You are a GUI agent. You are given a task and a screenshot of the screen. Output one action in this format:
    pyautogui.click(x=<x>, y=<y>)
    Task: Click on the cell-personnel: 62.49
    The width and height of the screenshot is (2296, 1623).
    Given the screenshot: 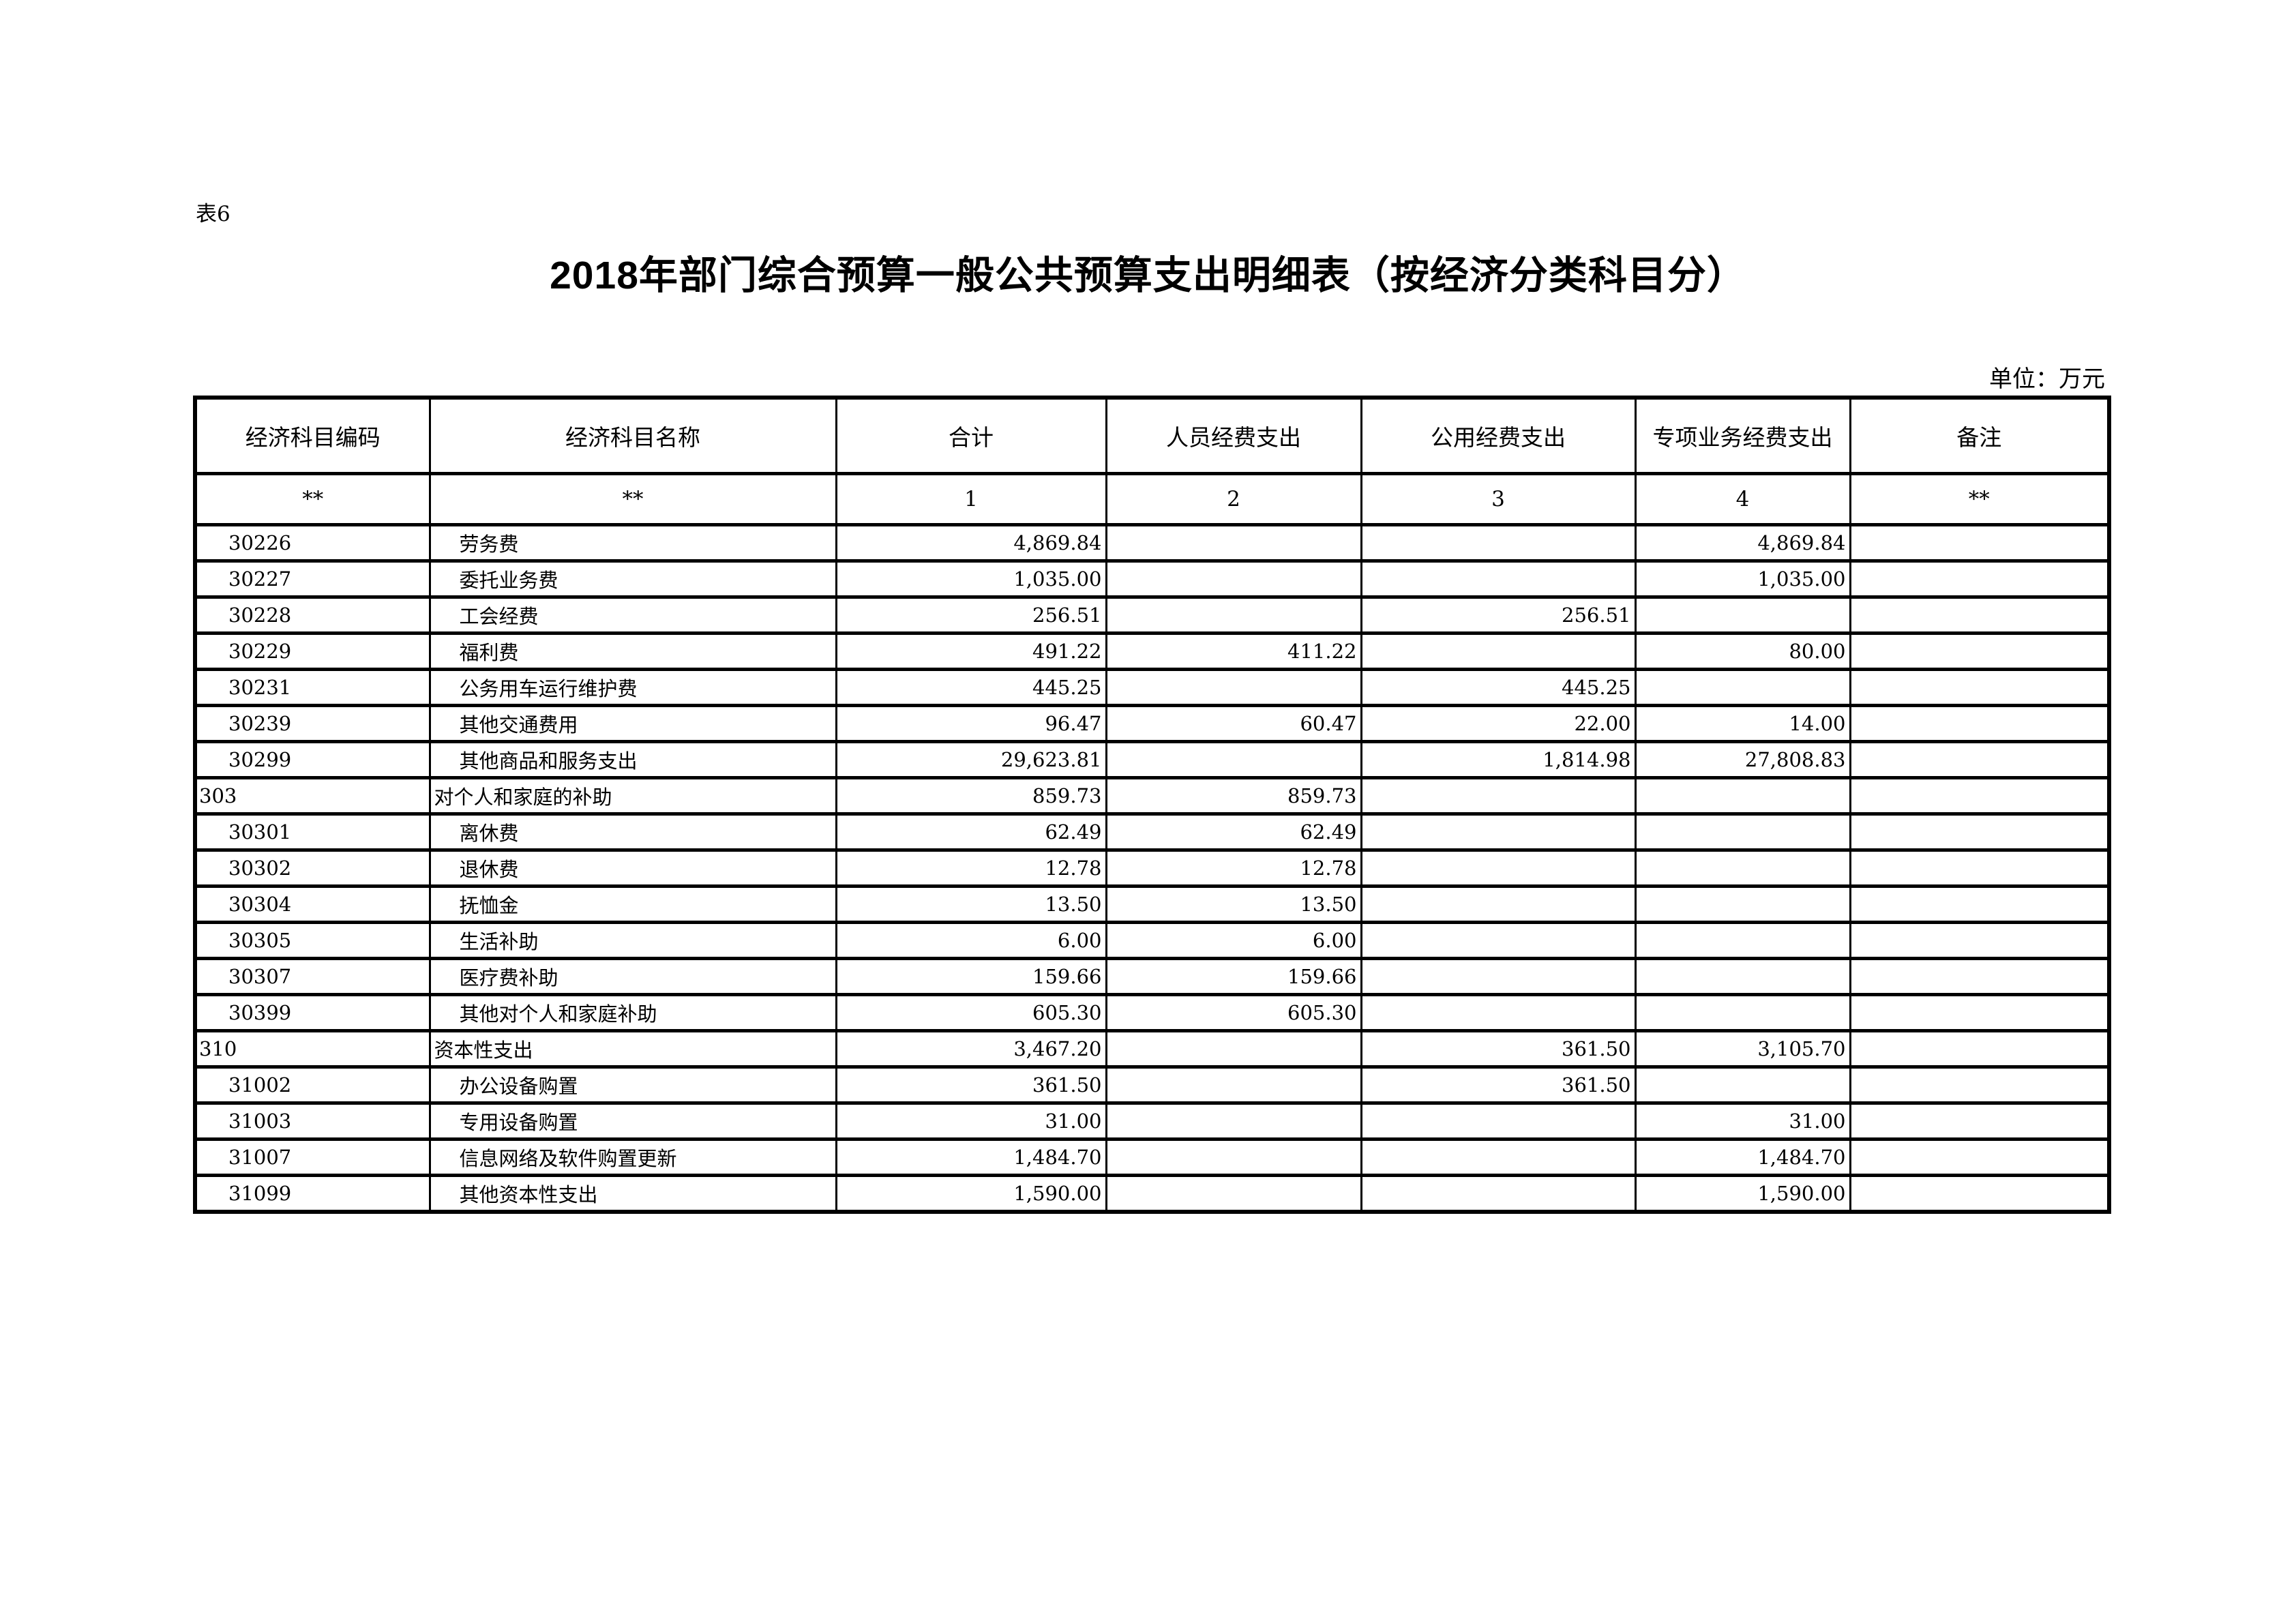 What is the action you would take?
    pyautogui.click(x=1233, y=832)
    